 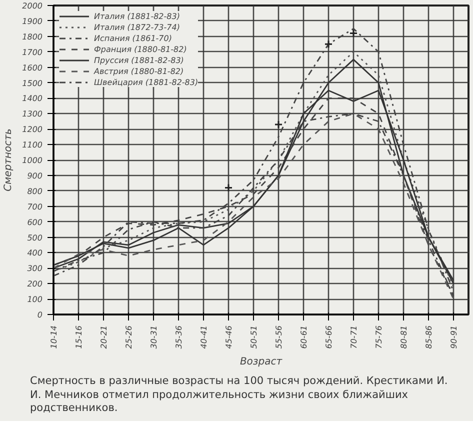 I want to click on y-tick-label: 1300, so click(x=32, y=114).